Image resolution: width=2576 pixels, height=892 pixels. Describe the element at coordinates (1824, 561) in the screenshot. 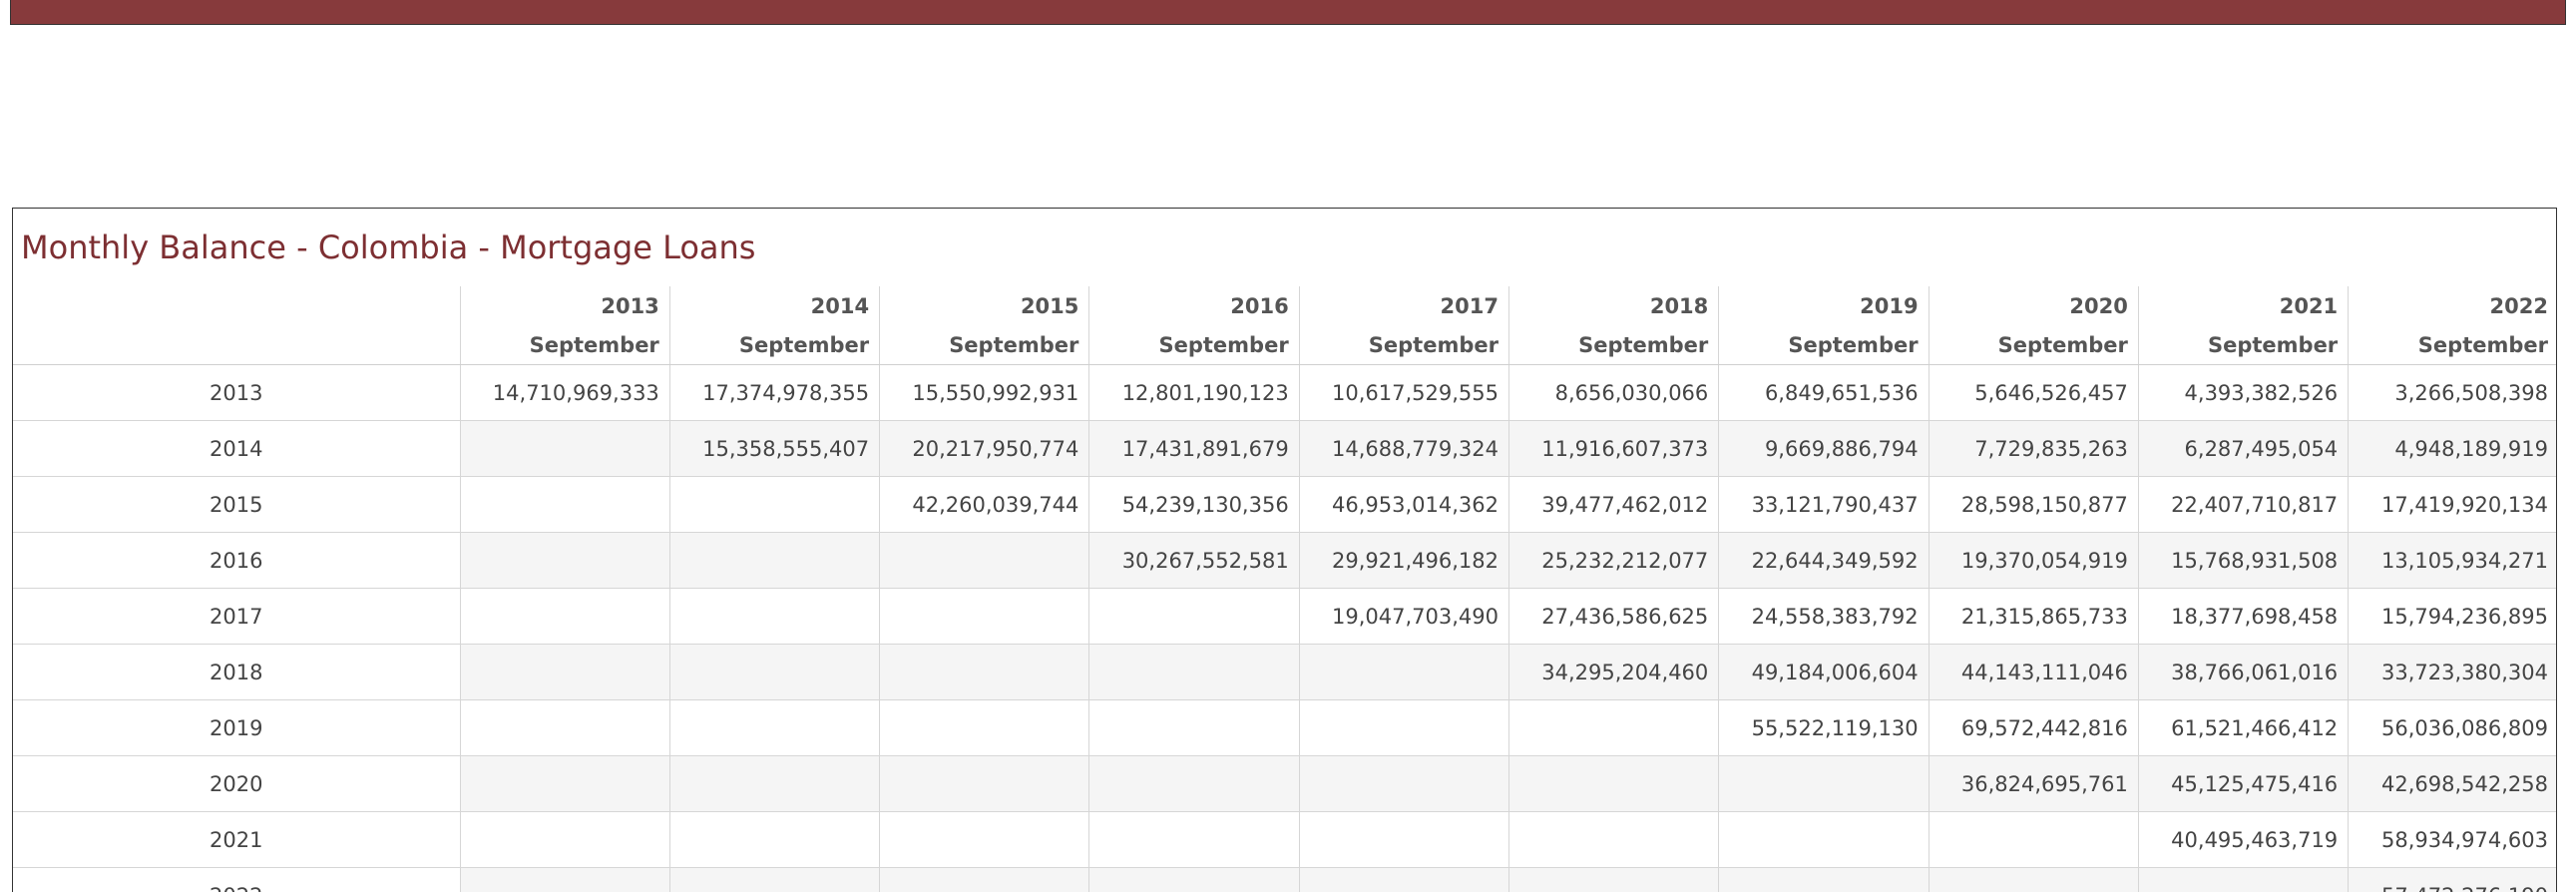

I see `value-cell: 22,644,349,592` at that location.